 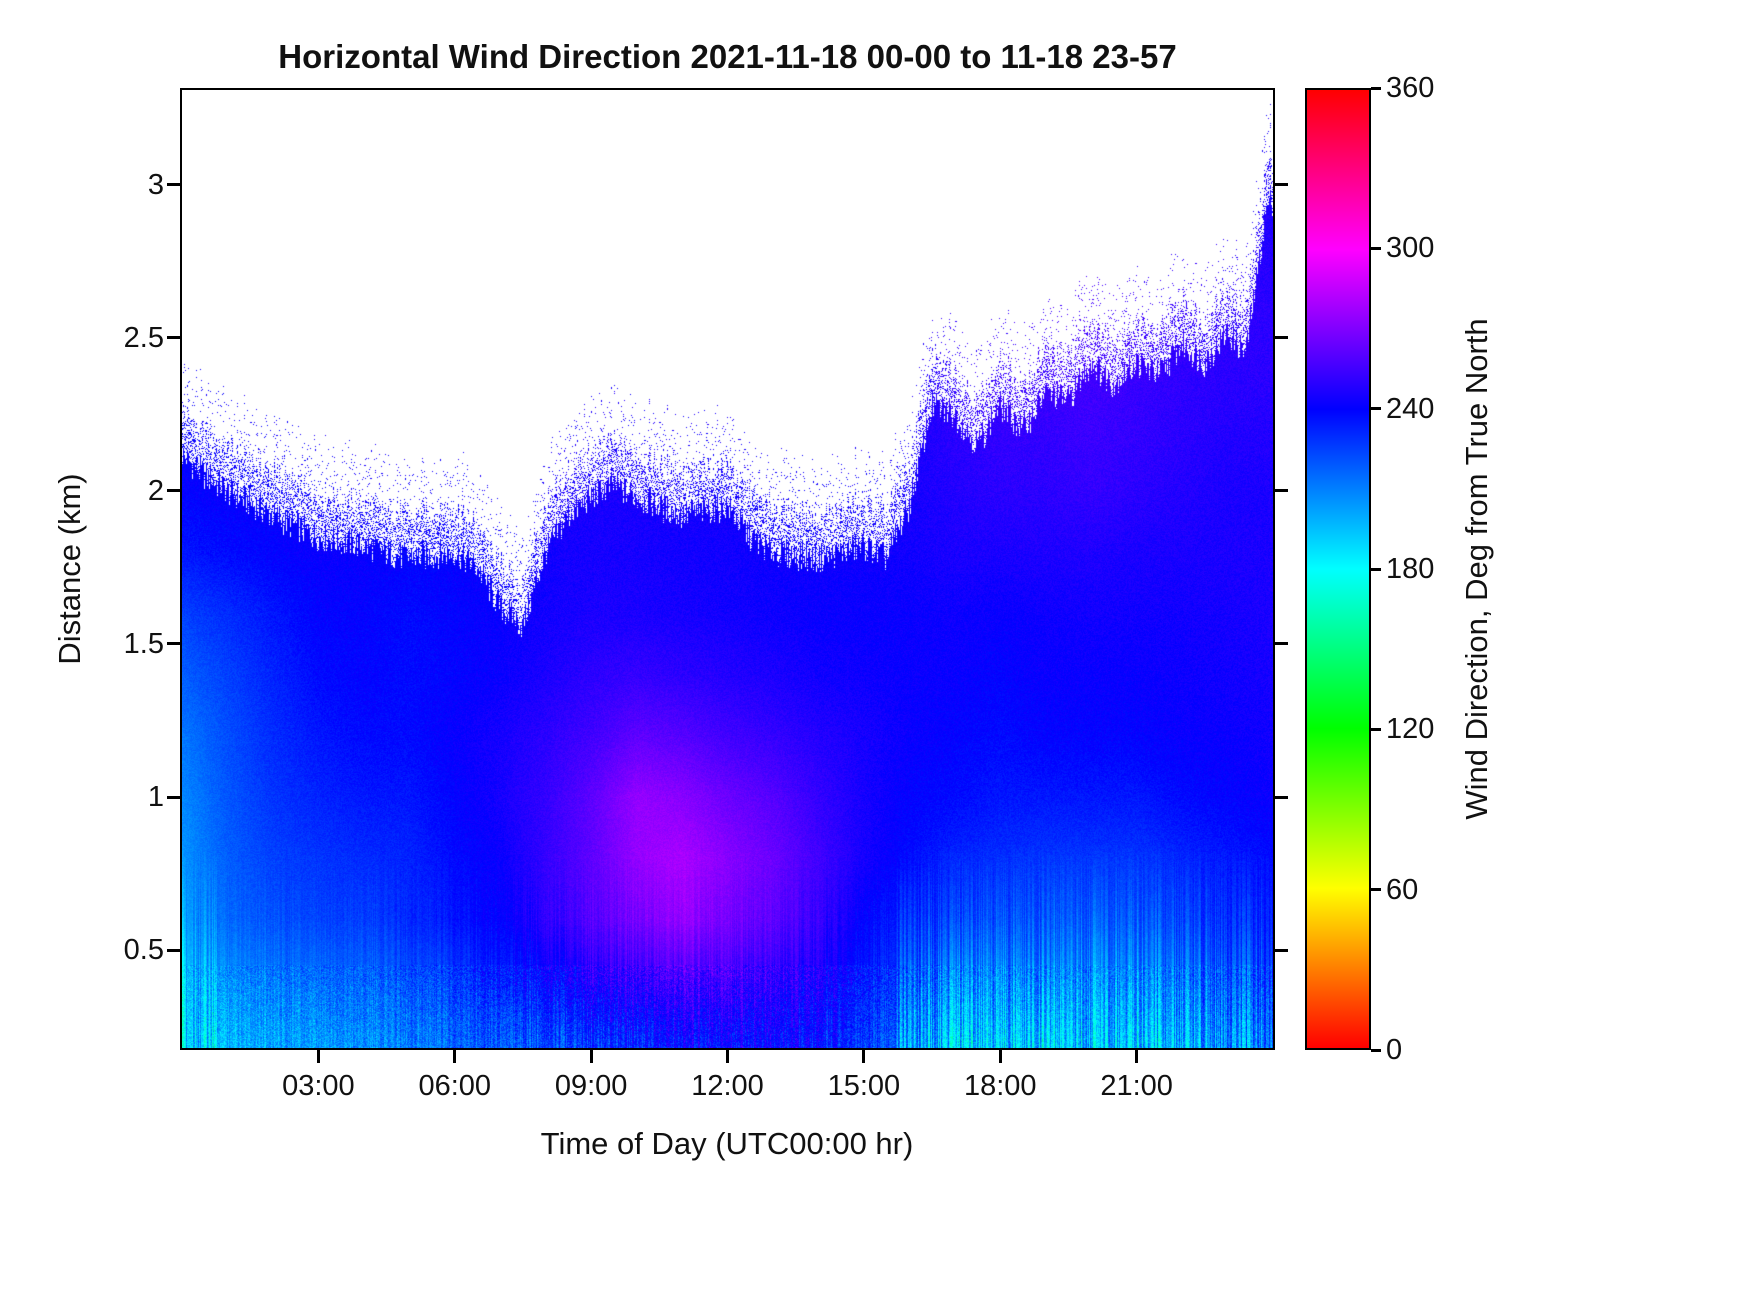 I want to click on x-tick-label: 12:00, so click(x=727, y=1086).